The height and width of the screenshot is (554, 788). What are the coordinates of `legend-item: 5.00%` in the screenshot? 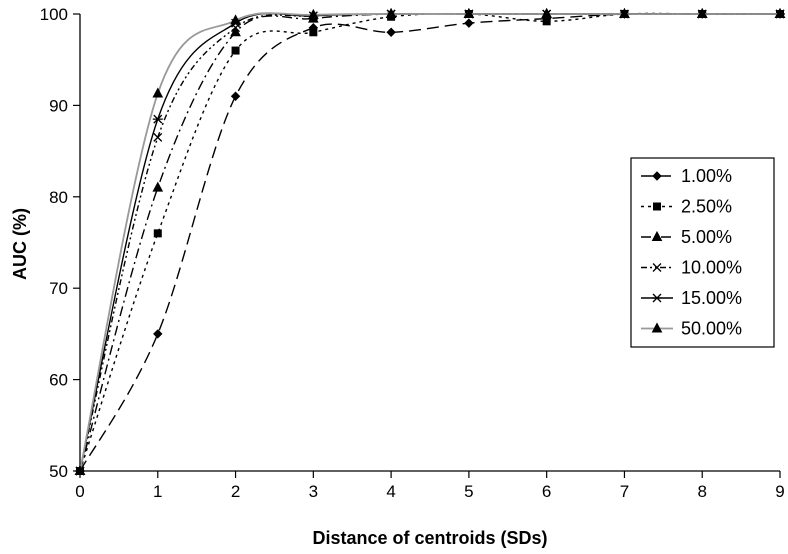 It's located at (686, 237).